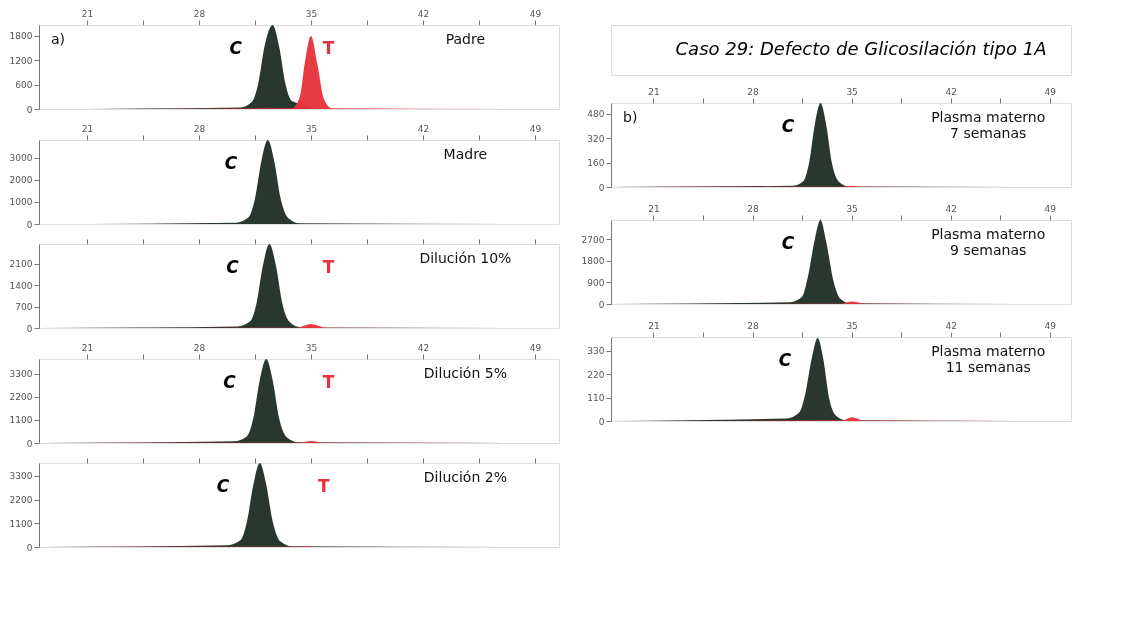 This screenshot has height=626, width=1136. Describe the element at coordinates (465, 477) in the screenshot. I see `annotation: Dilución 2%` at that location.